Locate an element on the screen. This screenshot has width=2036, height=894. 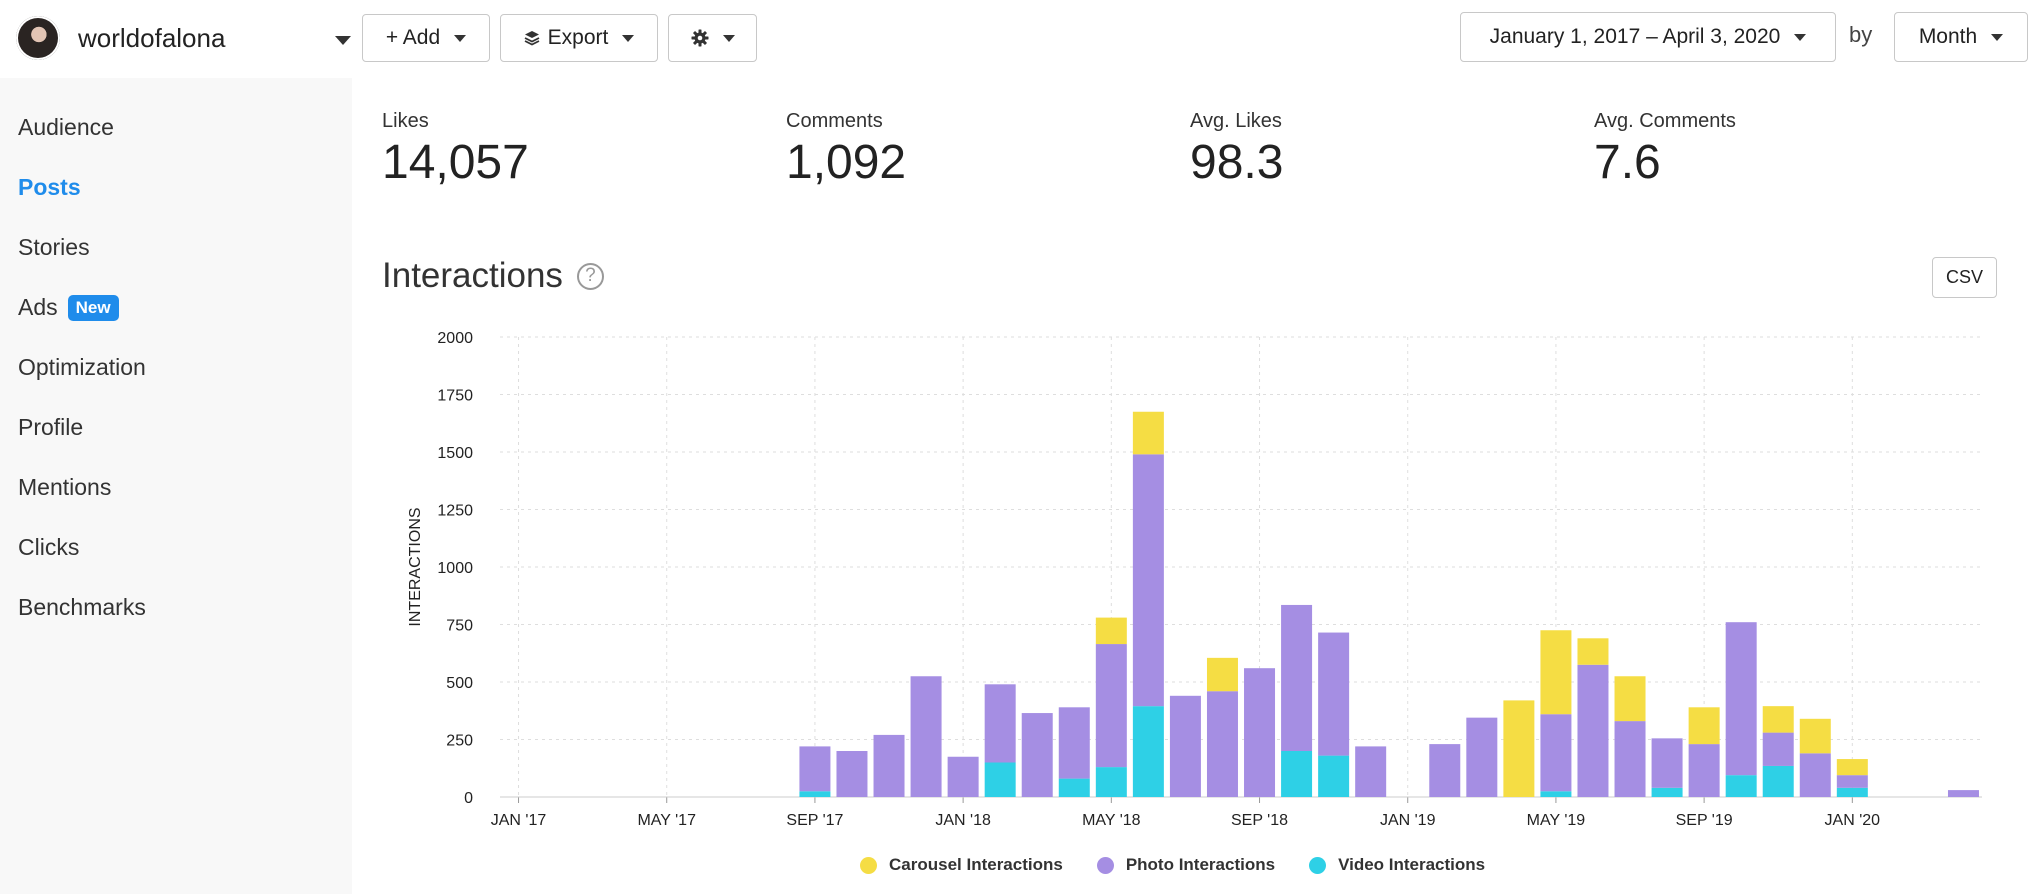
sidebar-item-label: Posts is located at coordinates (49, 187).